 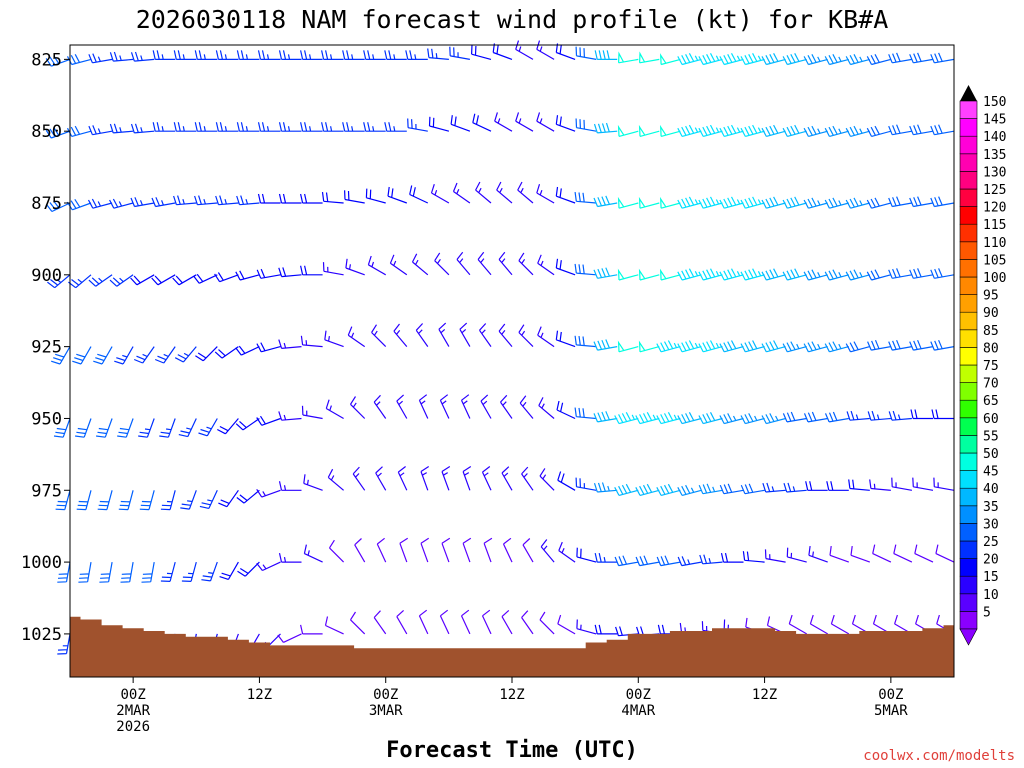 I want to click on colorbar-label: 50, so click(x=991, y=454).